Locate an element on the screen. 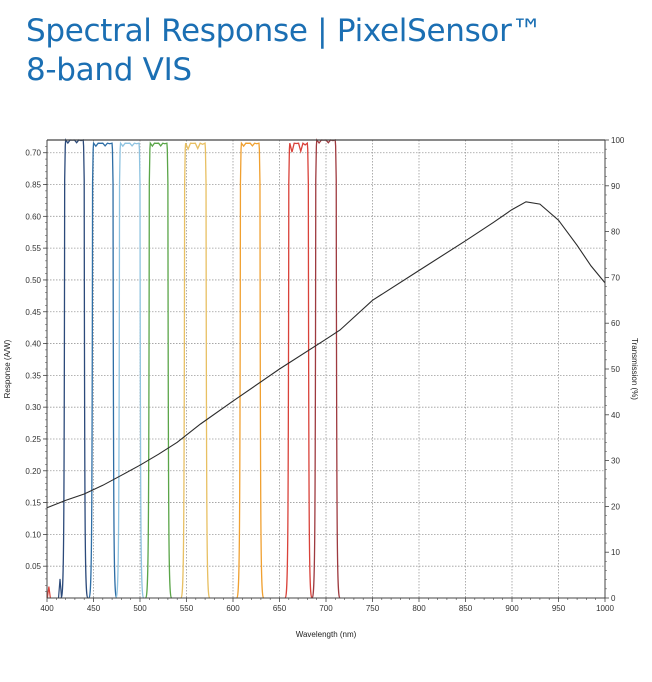 Image resolution: width=652 pixels, height=682 pixels. x-tick-label: 1000 is located at coordinates (605, 608).